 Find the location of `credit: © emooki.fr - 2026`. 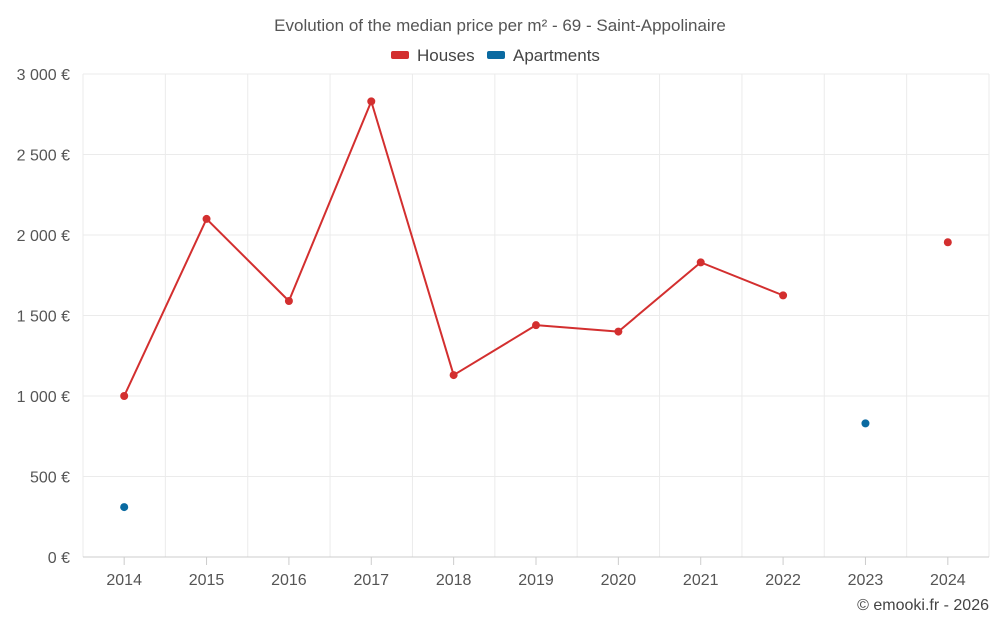

credit: © emooki.fr - 2026 is located at coordinates (923, 605).